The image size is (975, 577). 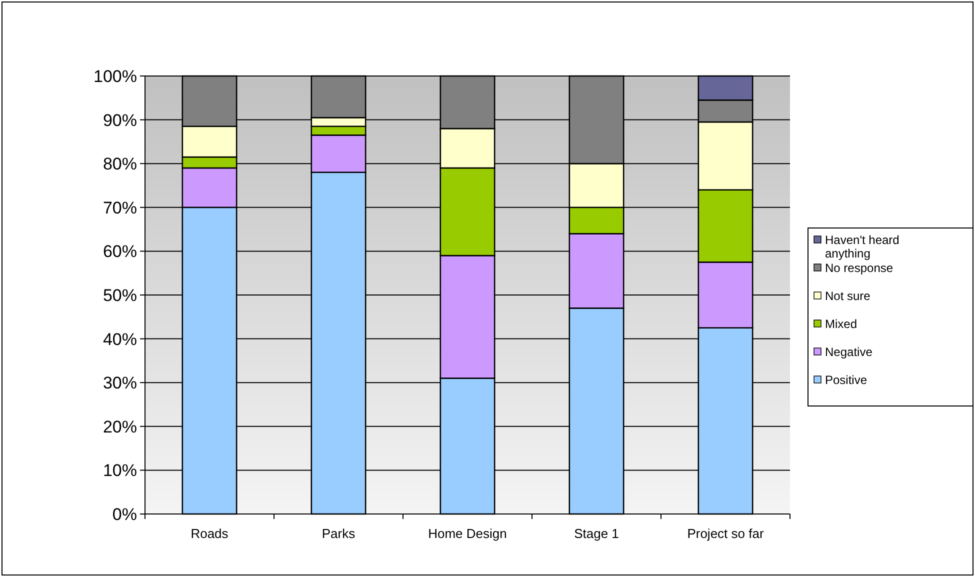 I want to click on y-tick-label: 30%, so click(x=119, y=383).